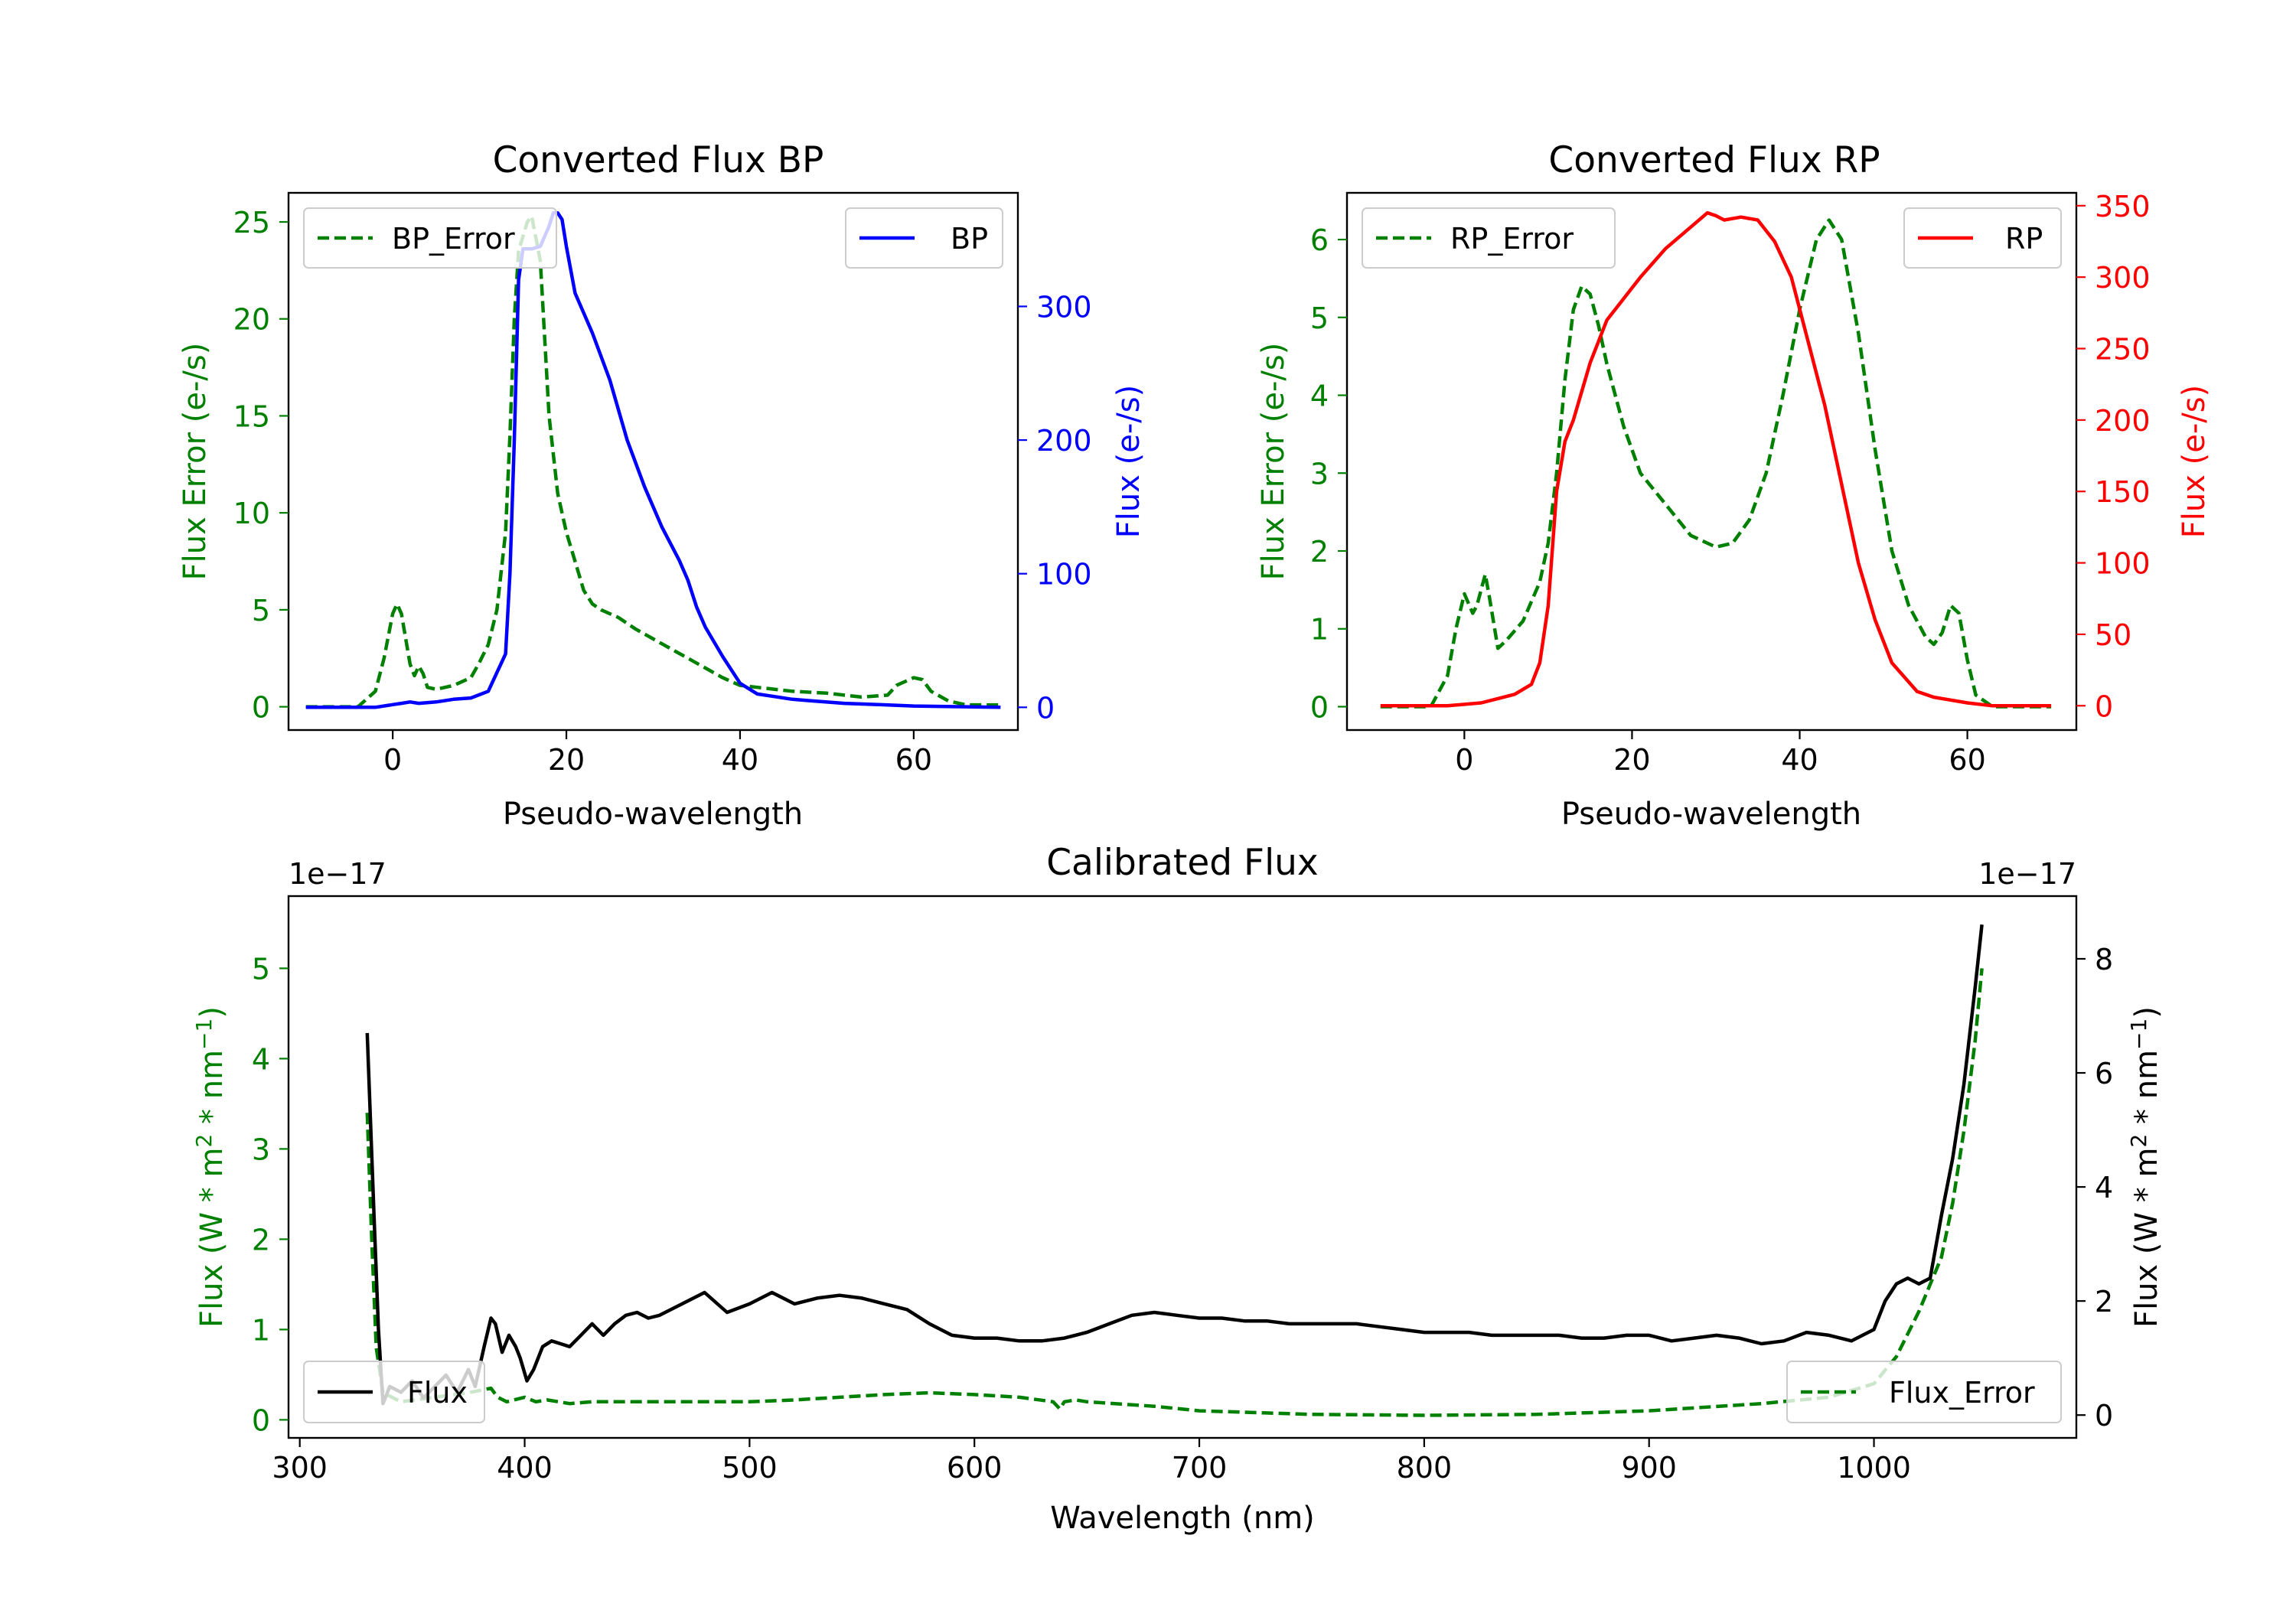 The image size is (2296, 1607). What do you see at coordinates (261, 1059) in the screenshot?
I see `calibrated-left-tick-label: 4` at bounding box center [261, 1059].